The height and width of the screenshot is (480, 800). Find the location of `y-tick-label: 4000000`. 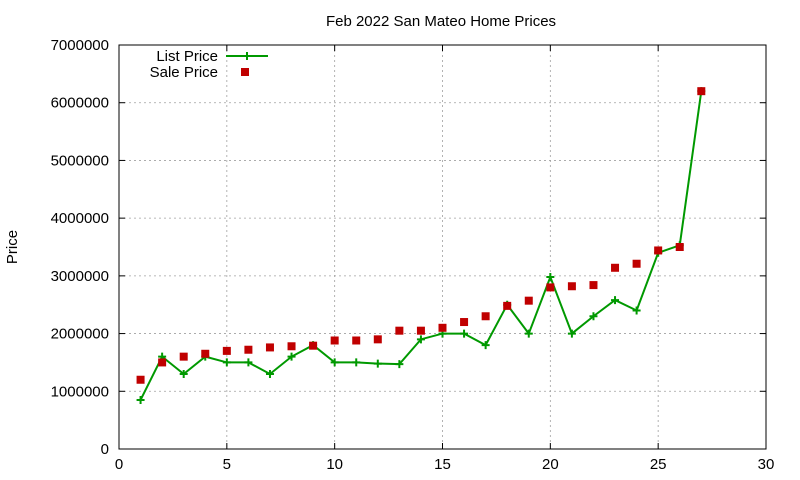

y-tick-label: 4000000 is located at coordinates (80, 218).